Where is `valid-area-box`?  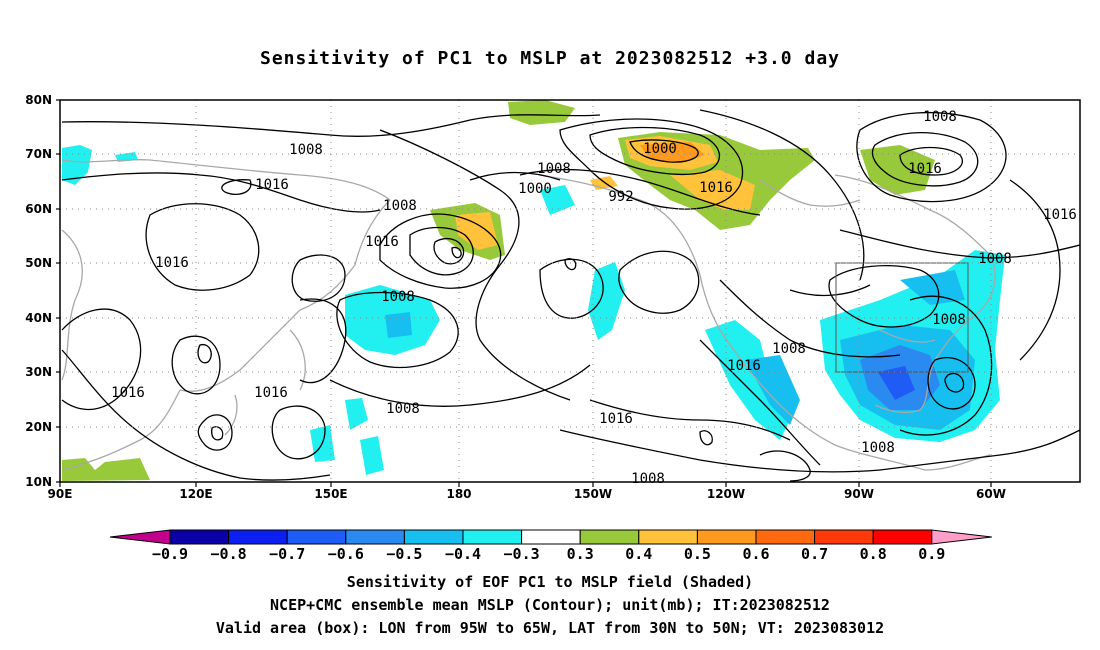 valid-area-box is located at coordinates (902, 317).